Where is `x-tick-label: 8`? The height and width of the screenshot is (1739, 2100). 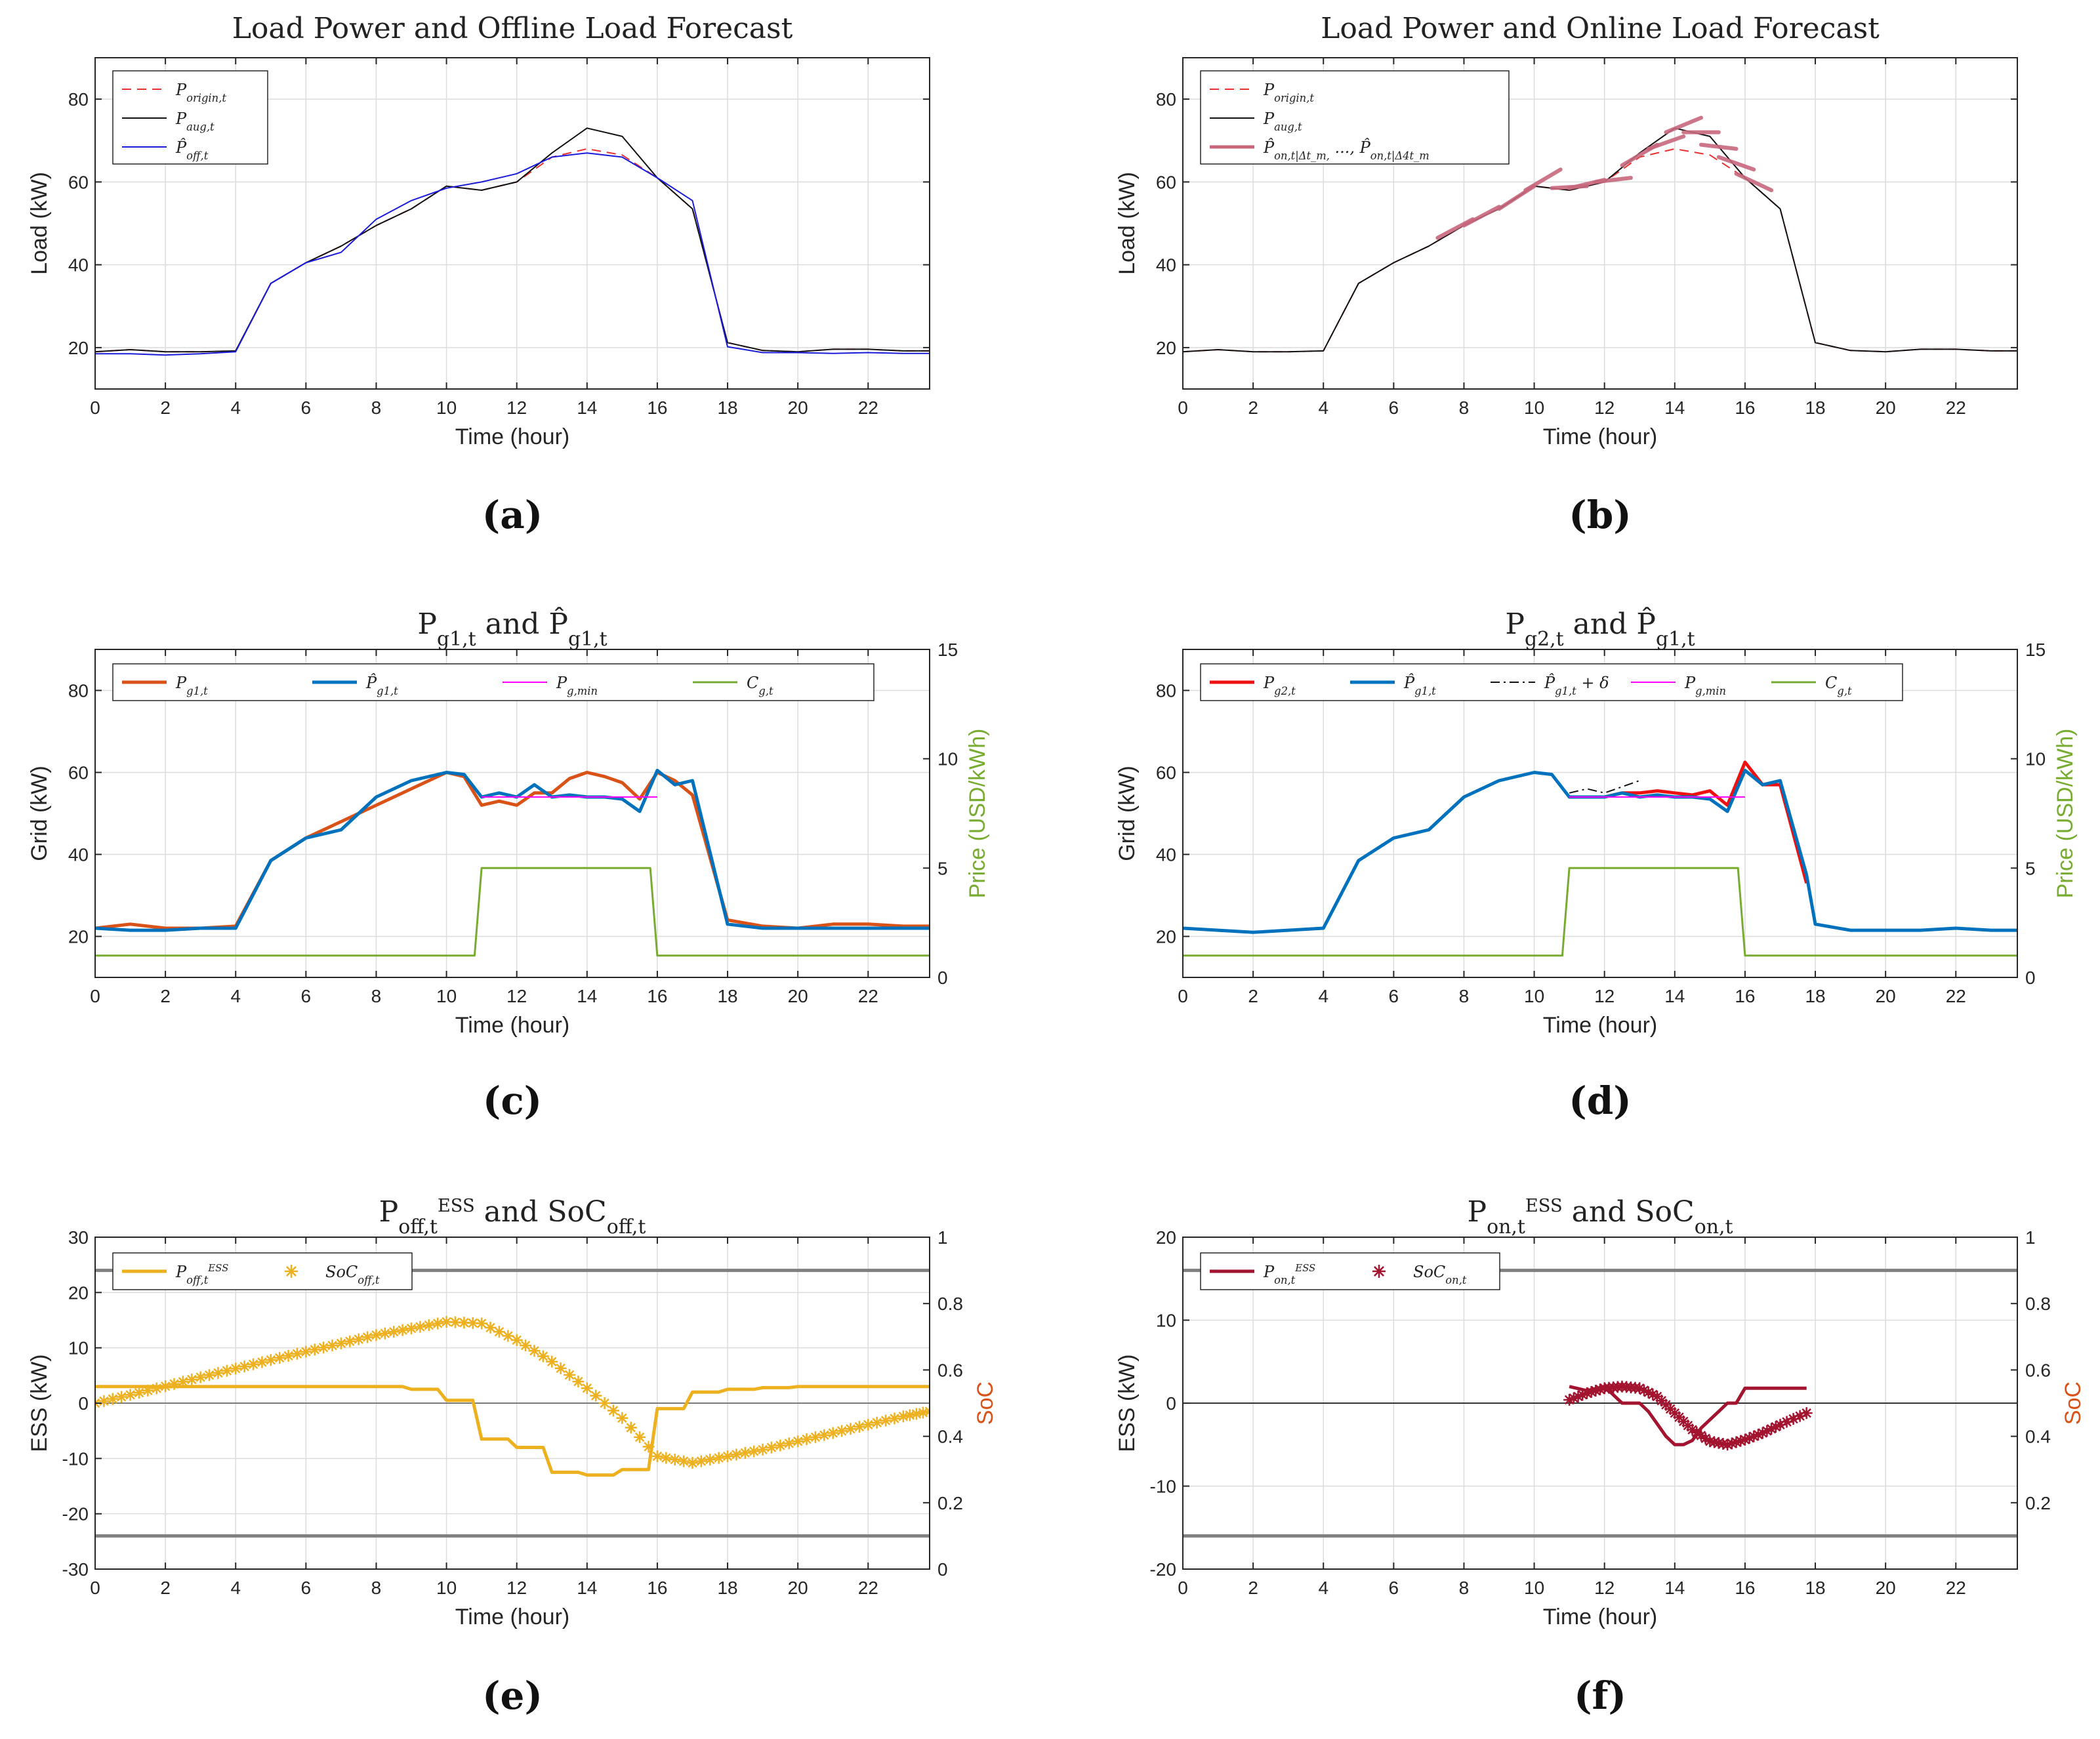
x-tick-label: 8 is located at coordinates (1464, 1588).